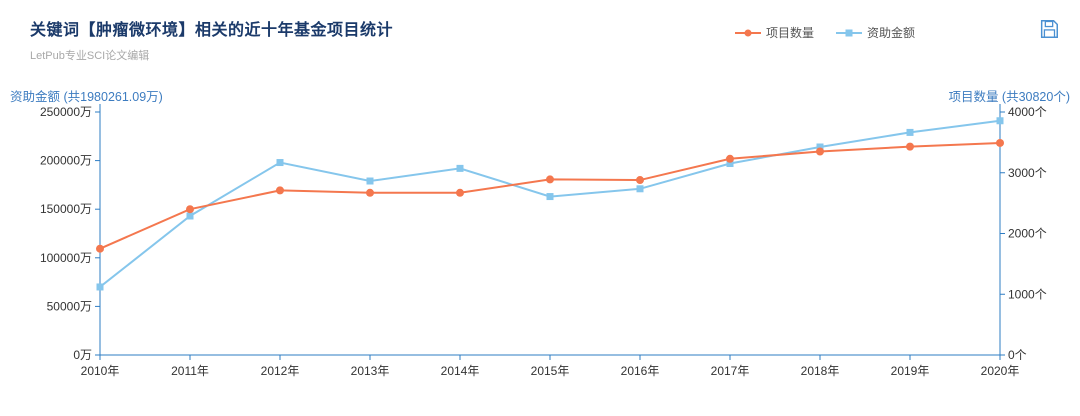  Describe the element at coordinates (1000, 371) in the screenshot. I see `svg-text: 2020年` at that location.